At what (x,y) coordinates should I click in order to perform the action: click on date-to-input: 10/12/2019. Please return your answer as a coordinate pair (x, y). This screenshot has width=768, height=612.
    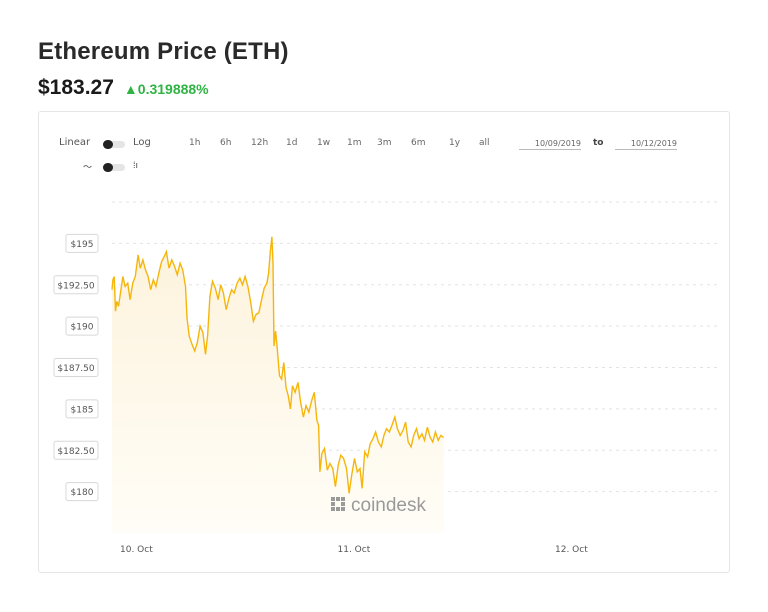
    Looking at the image, I should click on (646, 144).